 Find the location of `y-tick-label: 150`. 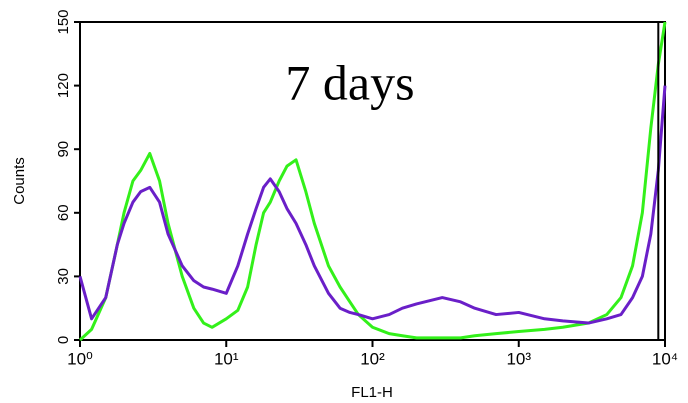

y-tick-label: 150 is located at coordinates (63, 21).